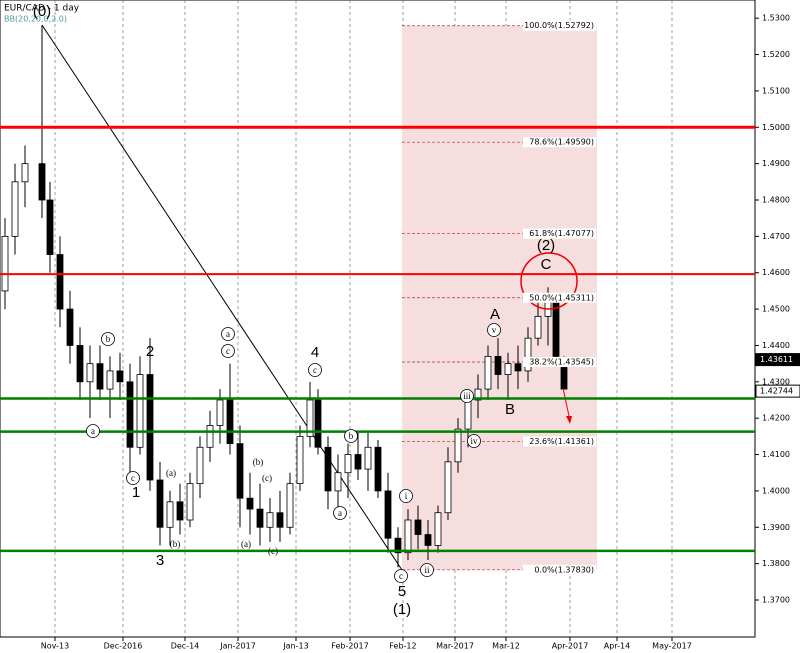 Image resolution: width=800 pixels, height=653 pixels. What do you see at coordinates (776, 236) in the screenshot?
I see `y-tick-label: 1.4700` at bounding box center [776, 236].